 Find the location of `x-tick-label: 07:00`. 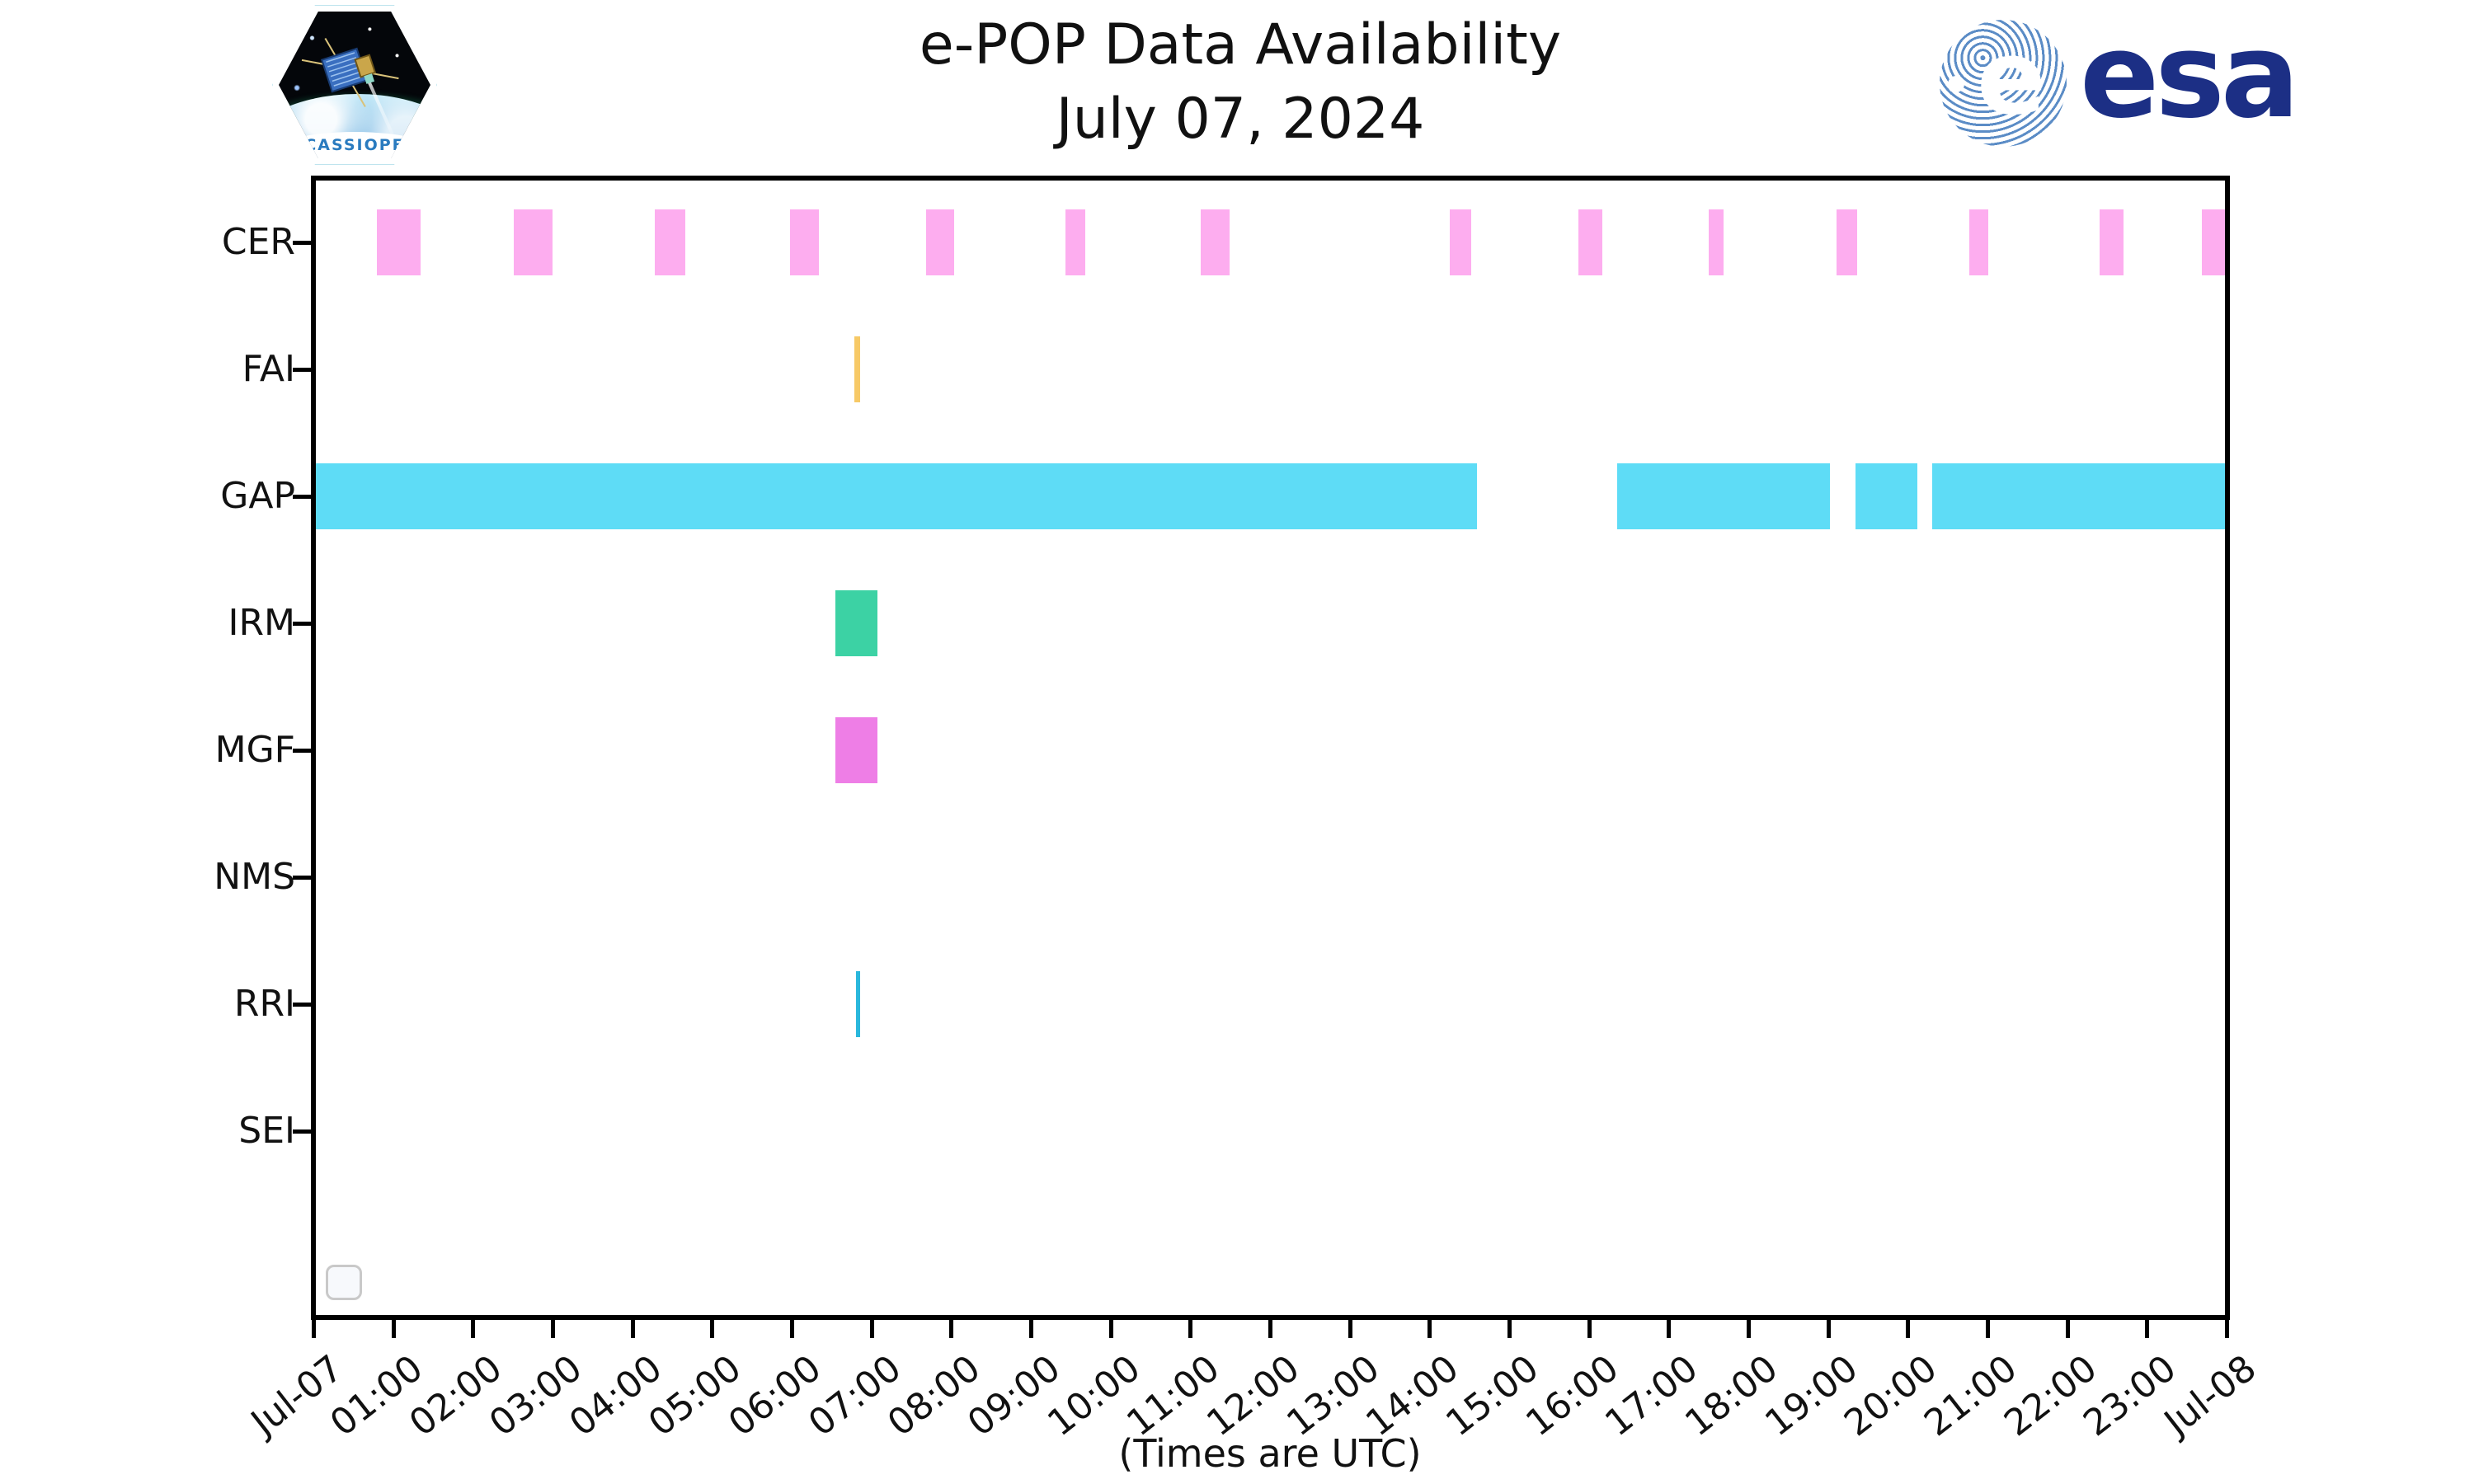

x-tick-label: 07:00 is located at coordinates (855, 1396).